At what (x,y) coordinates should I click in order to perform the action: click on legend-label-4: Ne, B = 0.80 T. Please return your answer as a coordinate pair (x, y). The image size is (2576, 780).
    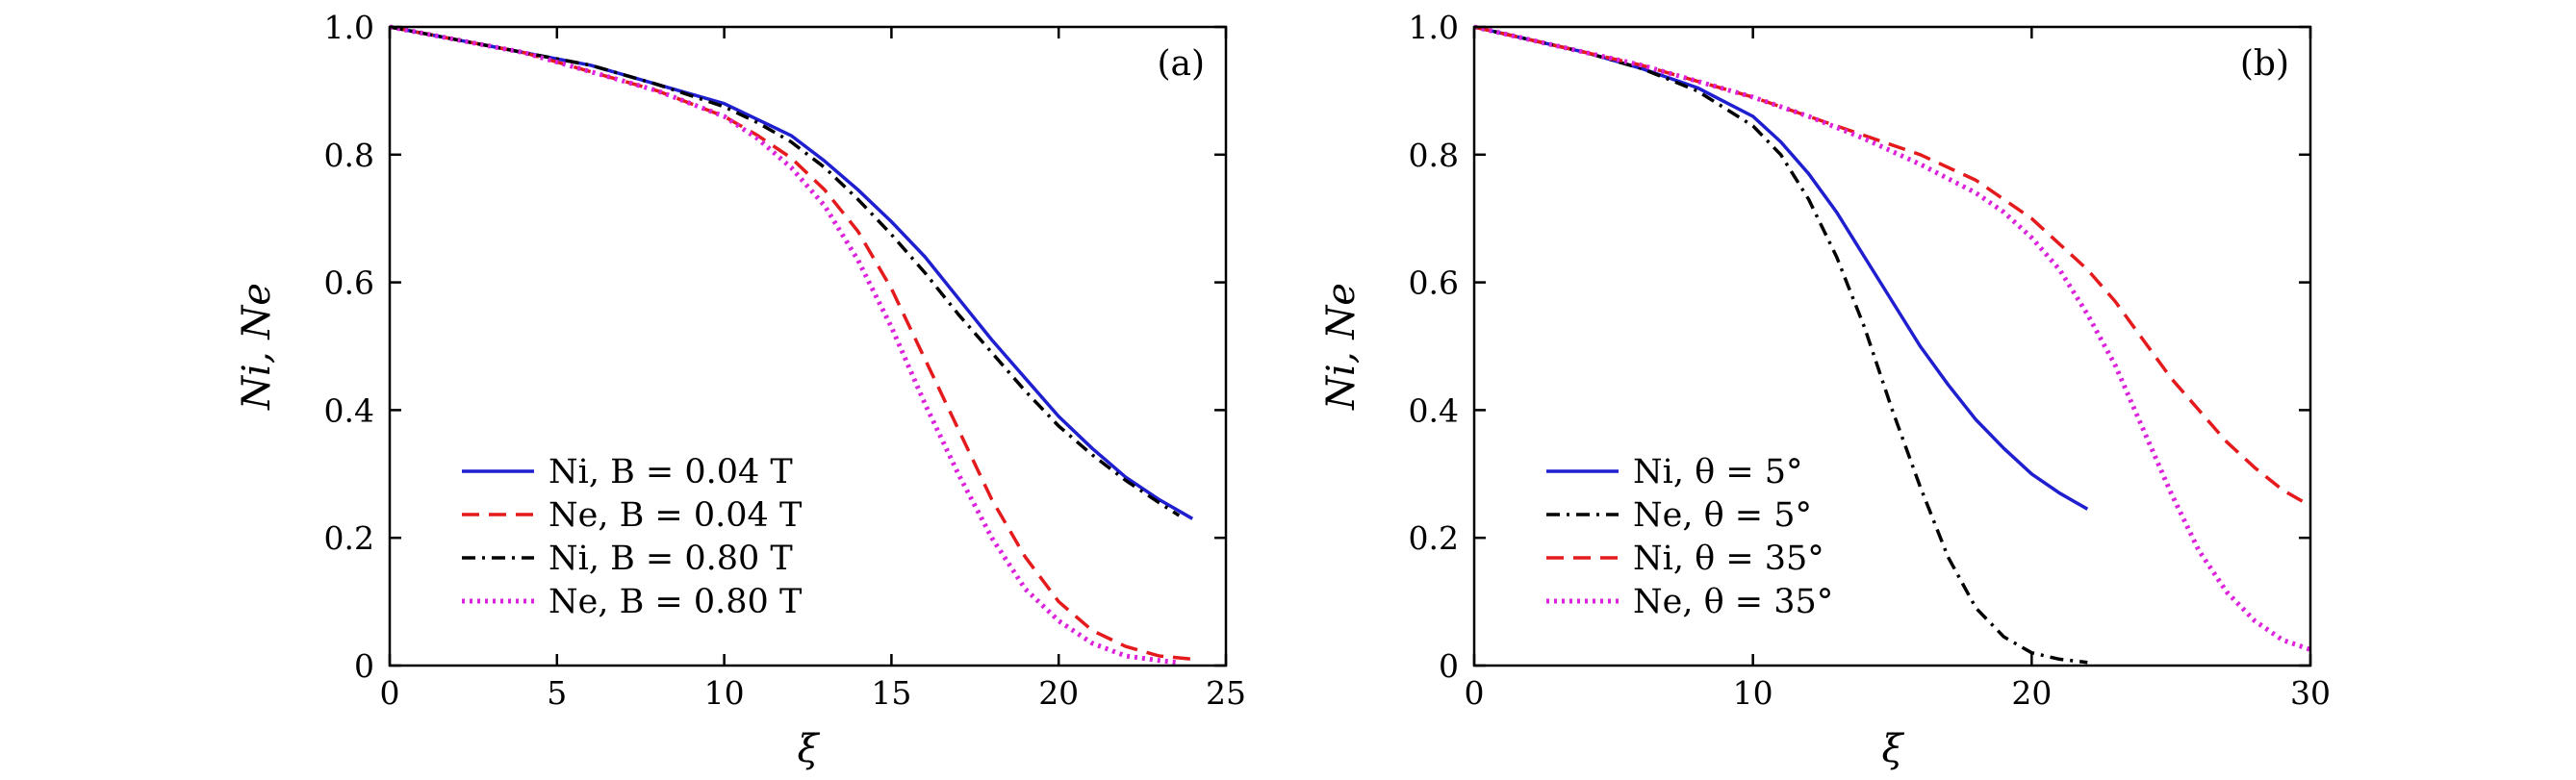
    Looking at the image, I should click on (675, 602).